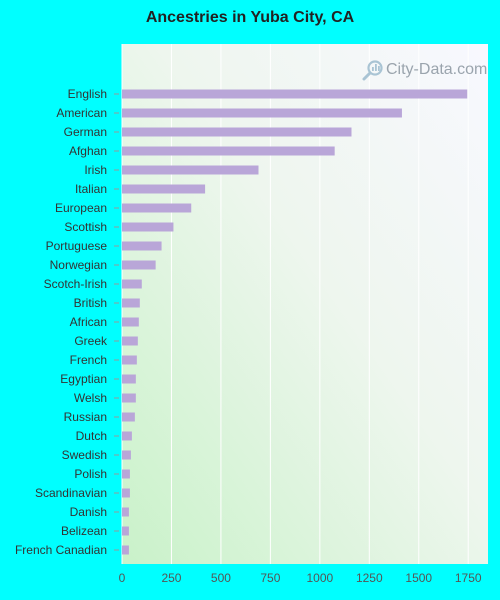  Describe the element at coordinates (122, 578) in the screenshot. I see `x-tick-label: 0` at that location.